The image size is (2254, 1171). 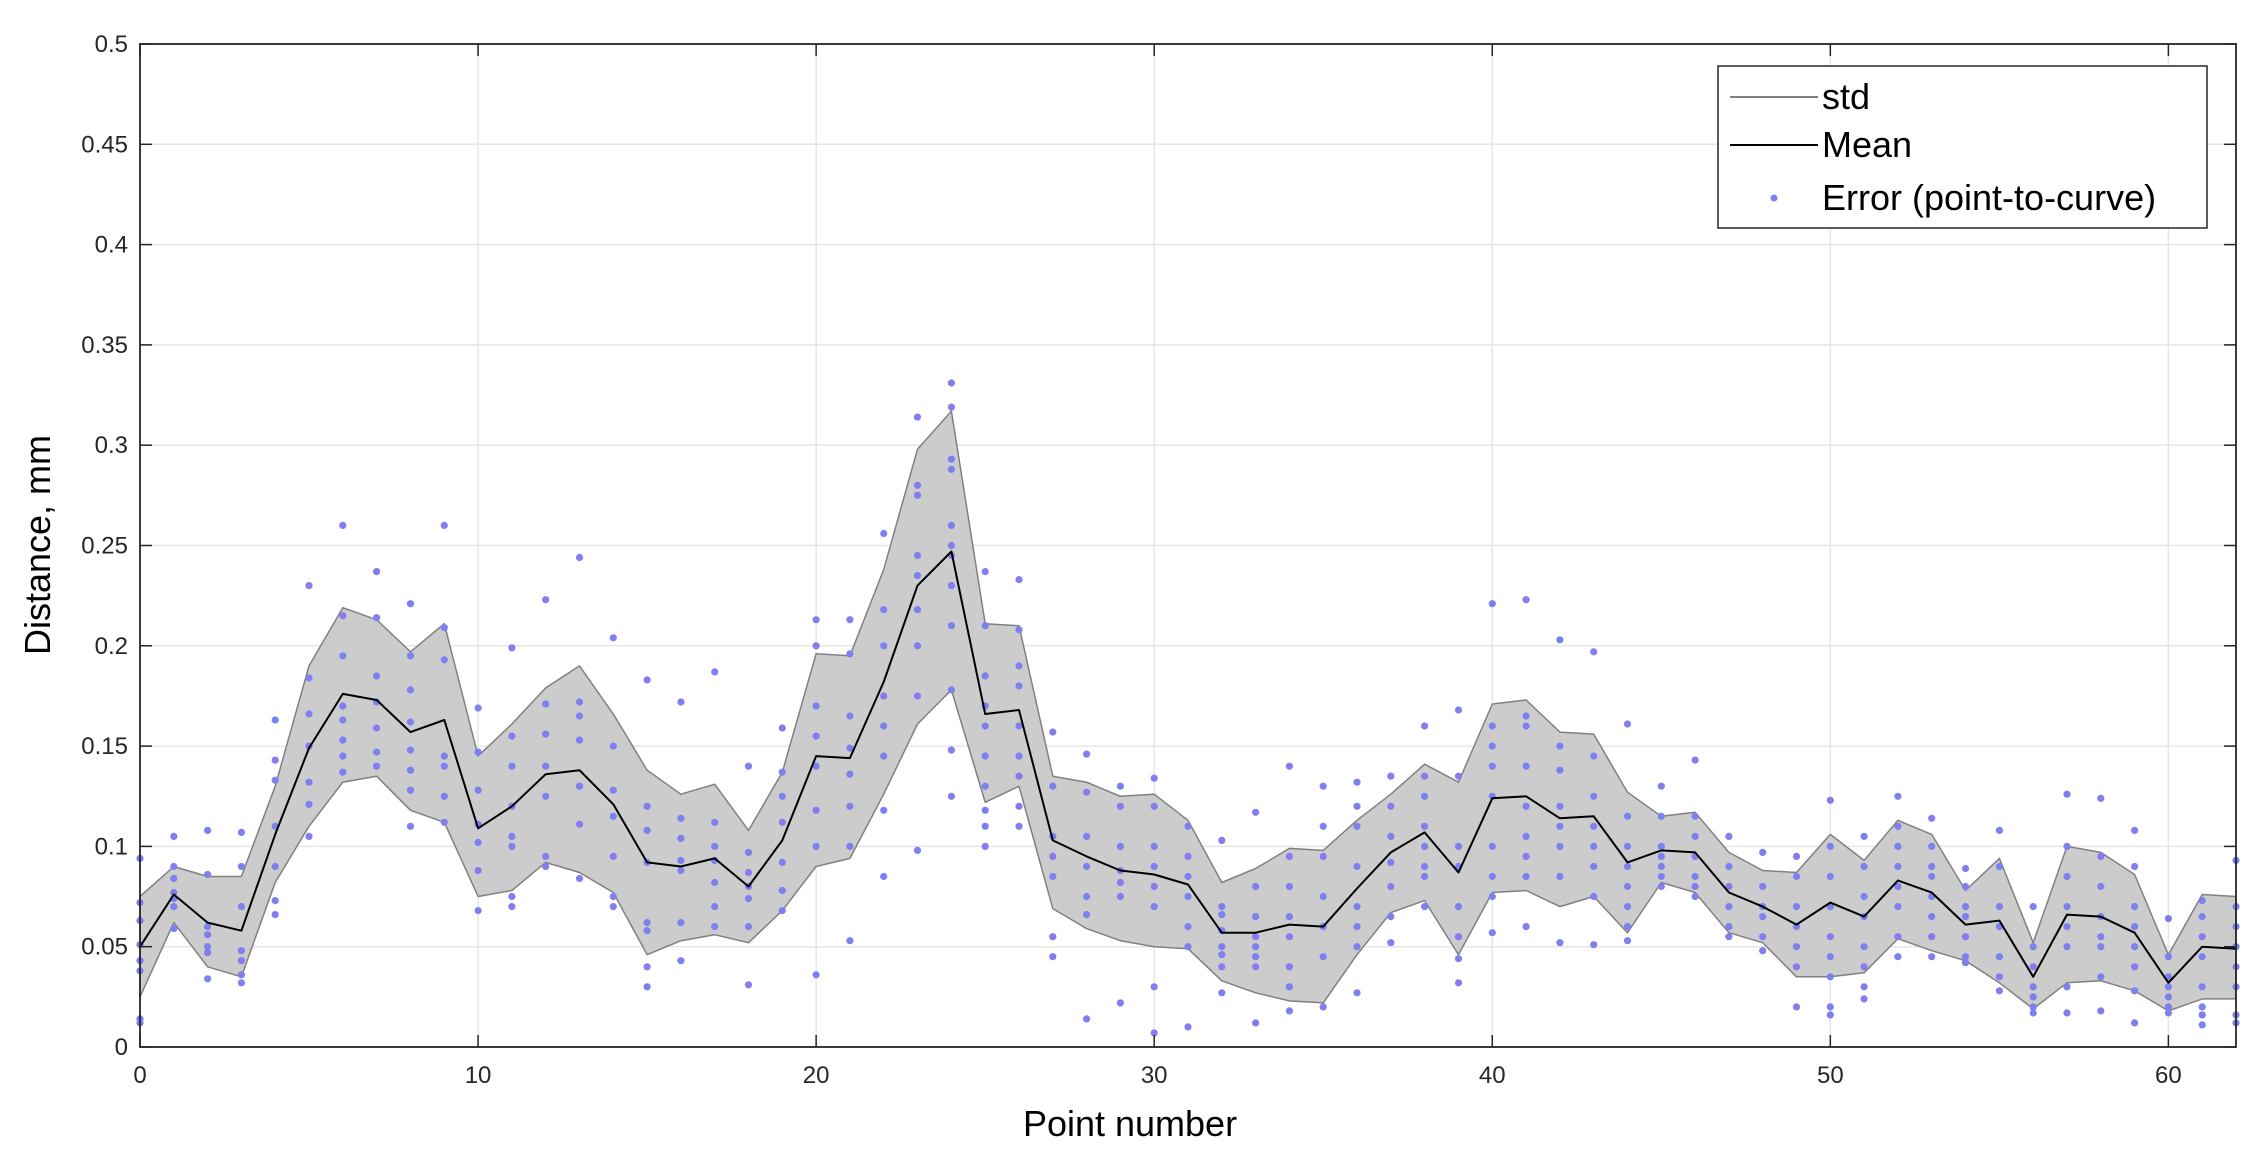 I want to click on y-axis-label: Distance, mm, so click(x=37, y=545).